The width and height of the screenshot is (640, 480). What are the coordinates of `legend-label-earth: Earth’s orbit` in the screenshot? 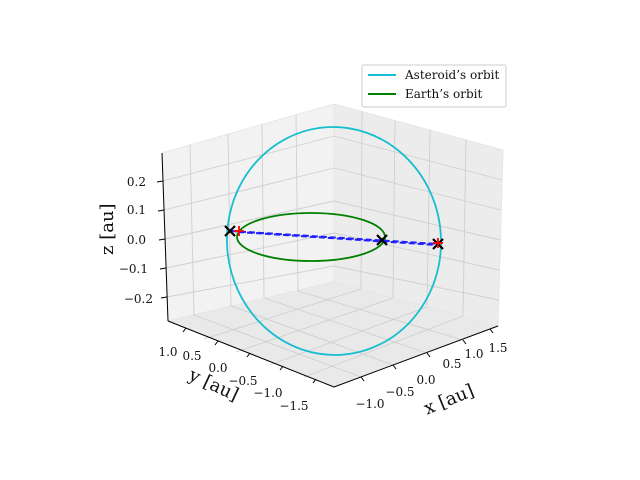 It's located at (443, 94).